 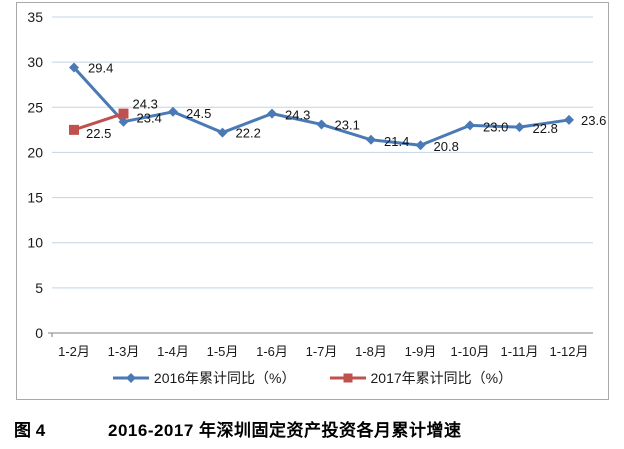 What do you see at coordinates (446, 146) in the screenshot?
I see `data-label: 20.8` at bounding box center [446, 146].